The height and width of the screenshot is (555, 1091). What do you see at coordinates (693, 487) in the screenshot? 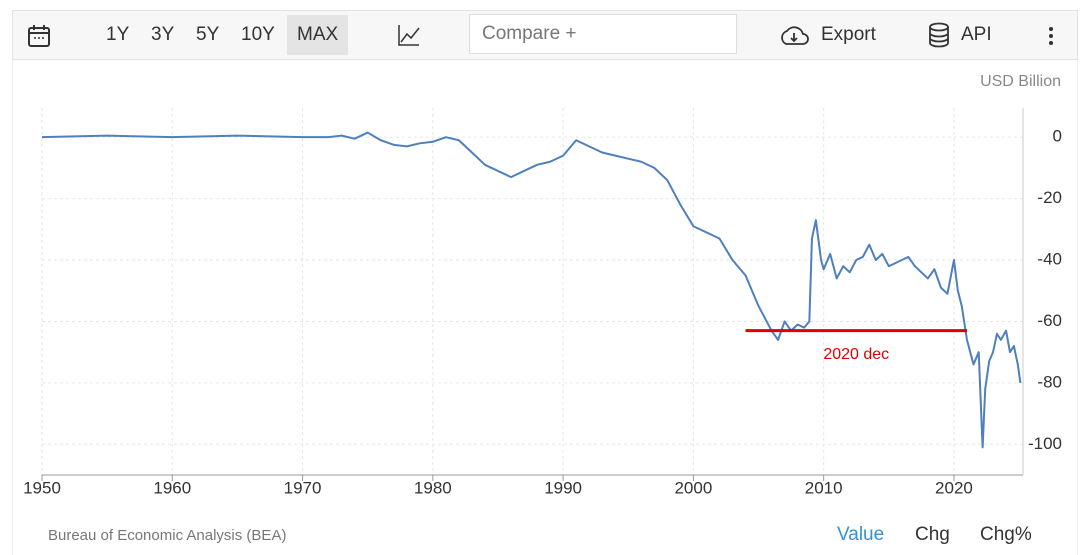
I see `x-tick-label: 2000` at bounding box center [693, 487].